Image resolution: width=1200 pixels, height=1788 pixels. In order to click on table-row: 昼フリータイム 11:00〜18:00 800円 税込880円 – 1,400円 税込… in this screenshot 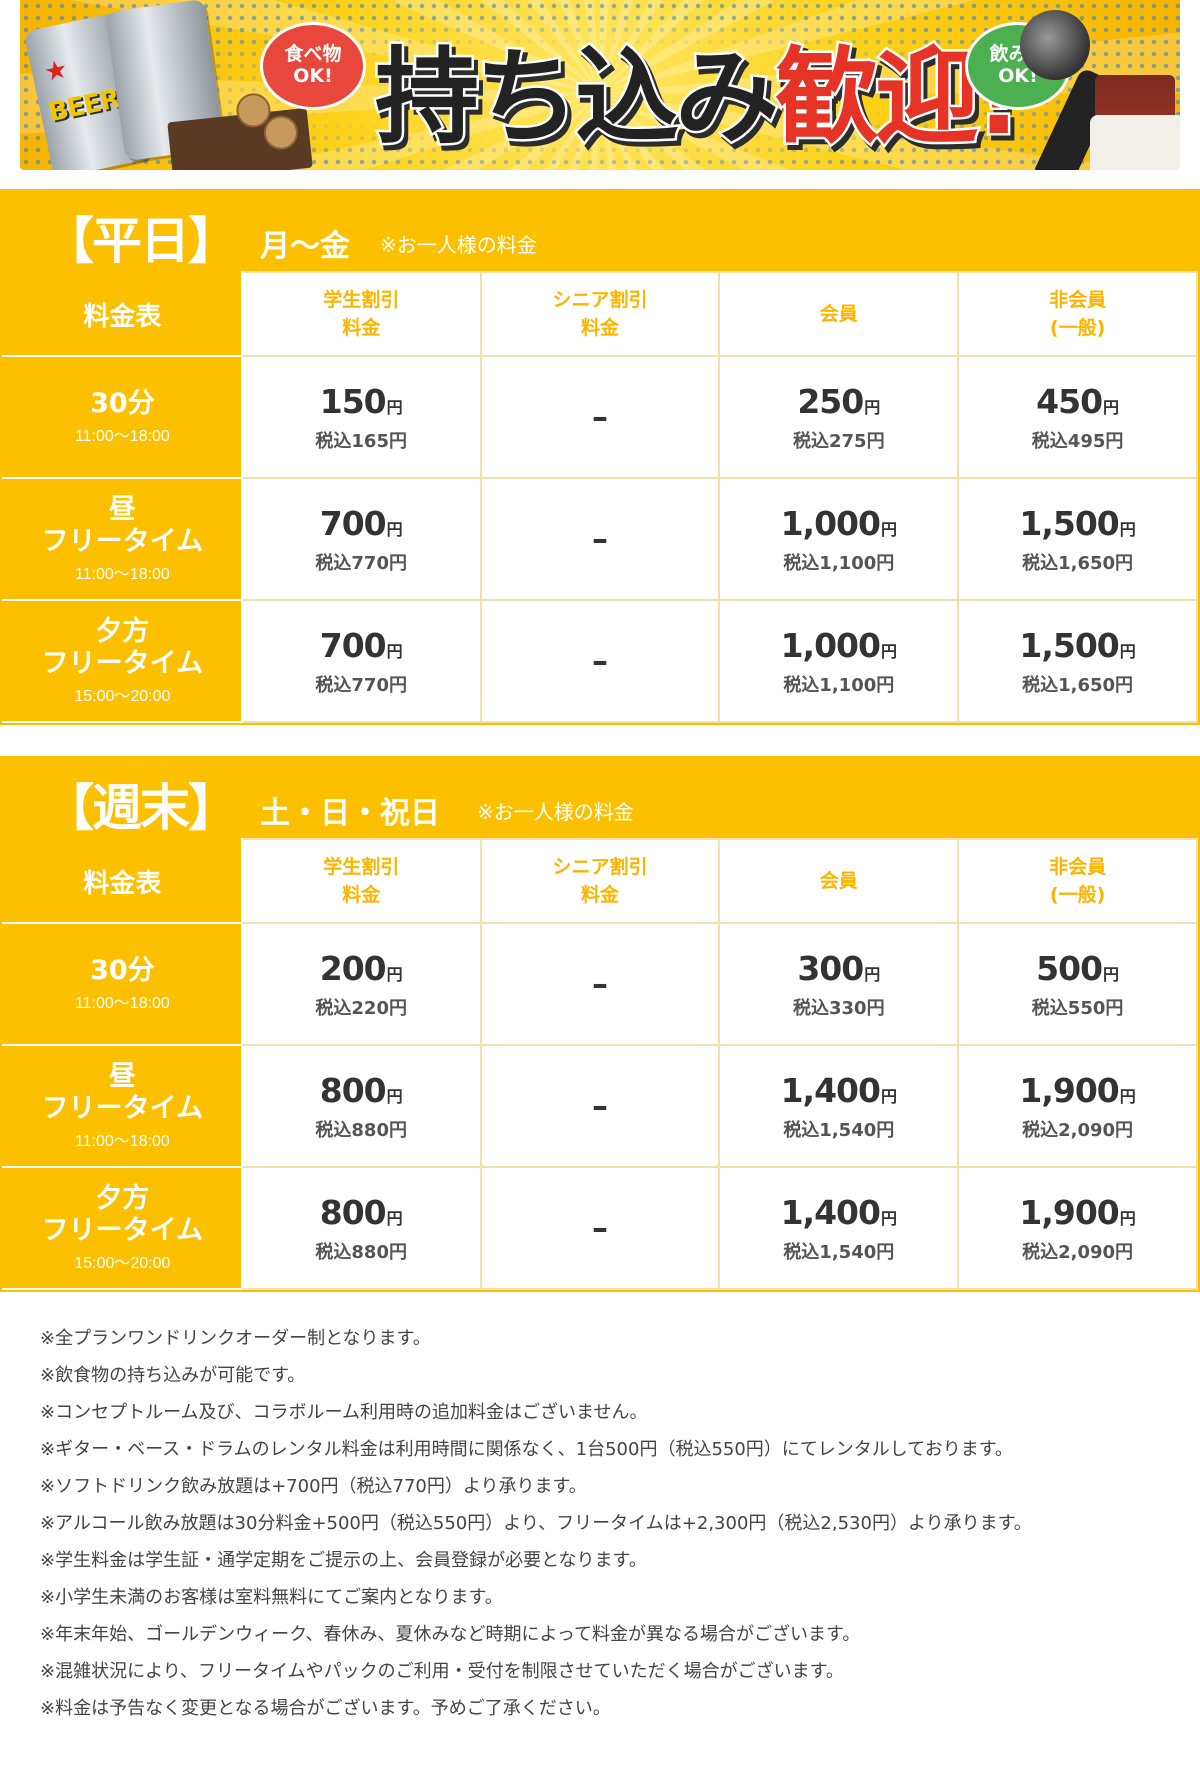, I will do `click(600, 1106)`.